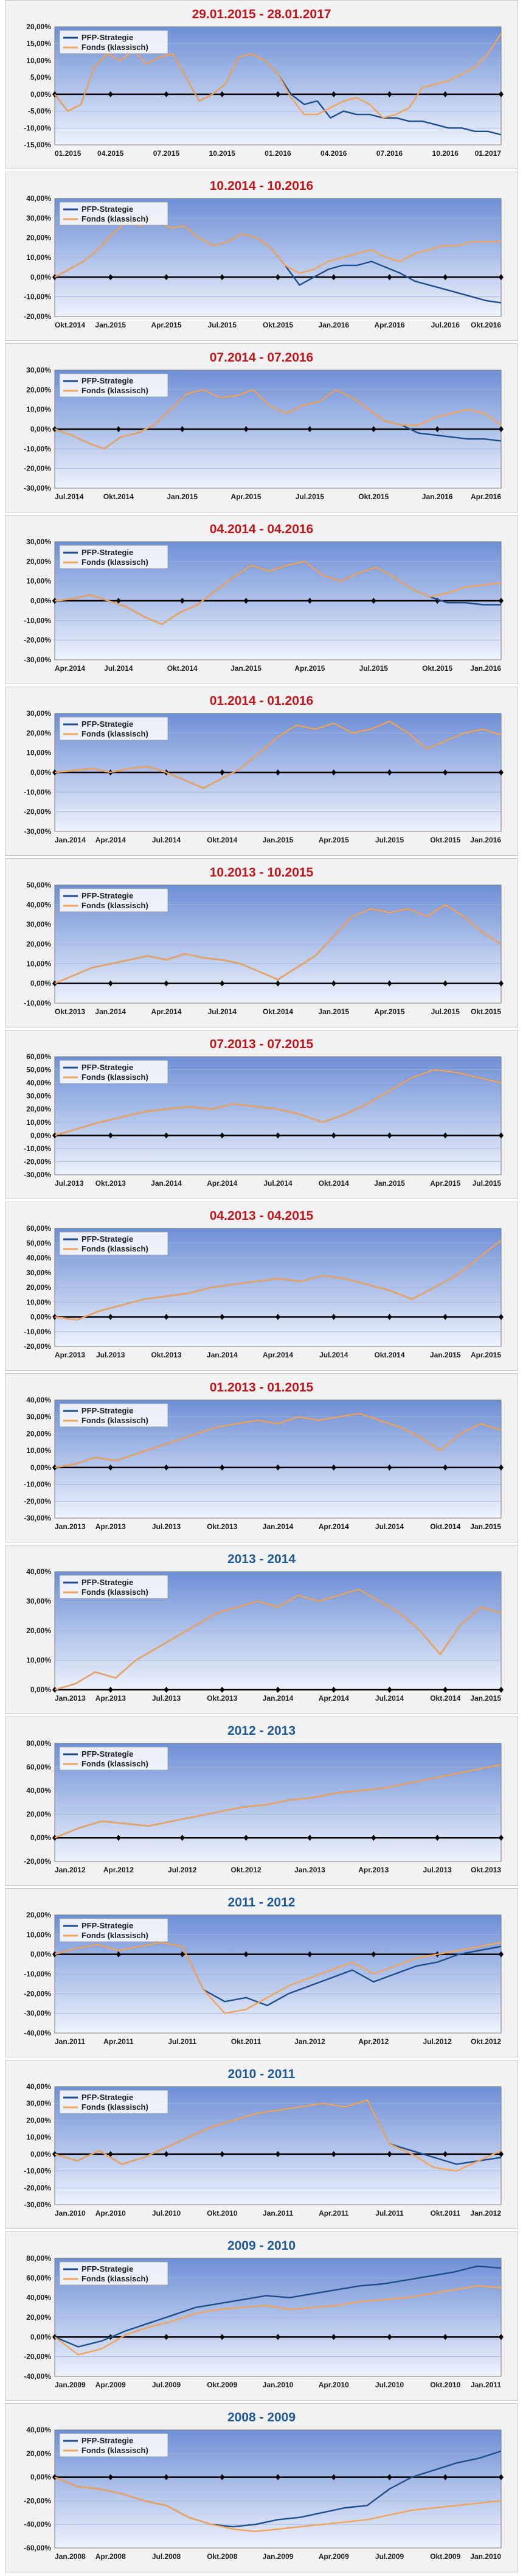 The height and width of the screenshot is (2576, 523). Describe the element at coordinates (261, 1559) in the screenshot. I see `chart-title: 2013 - 2014` at that location.